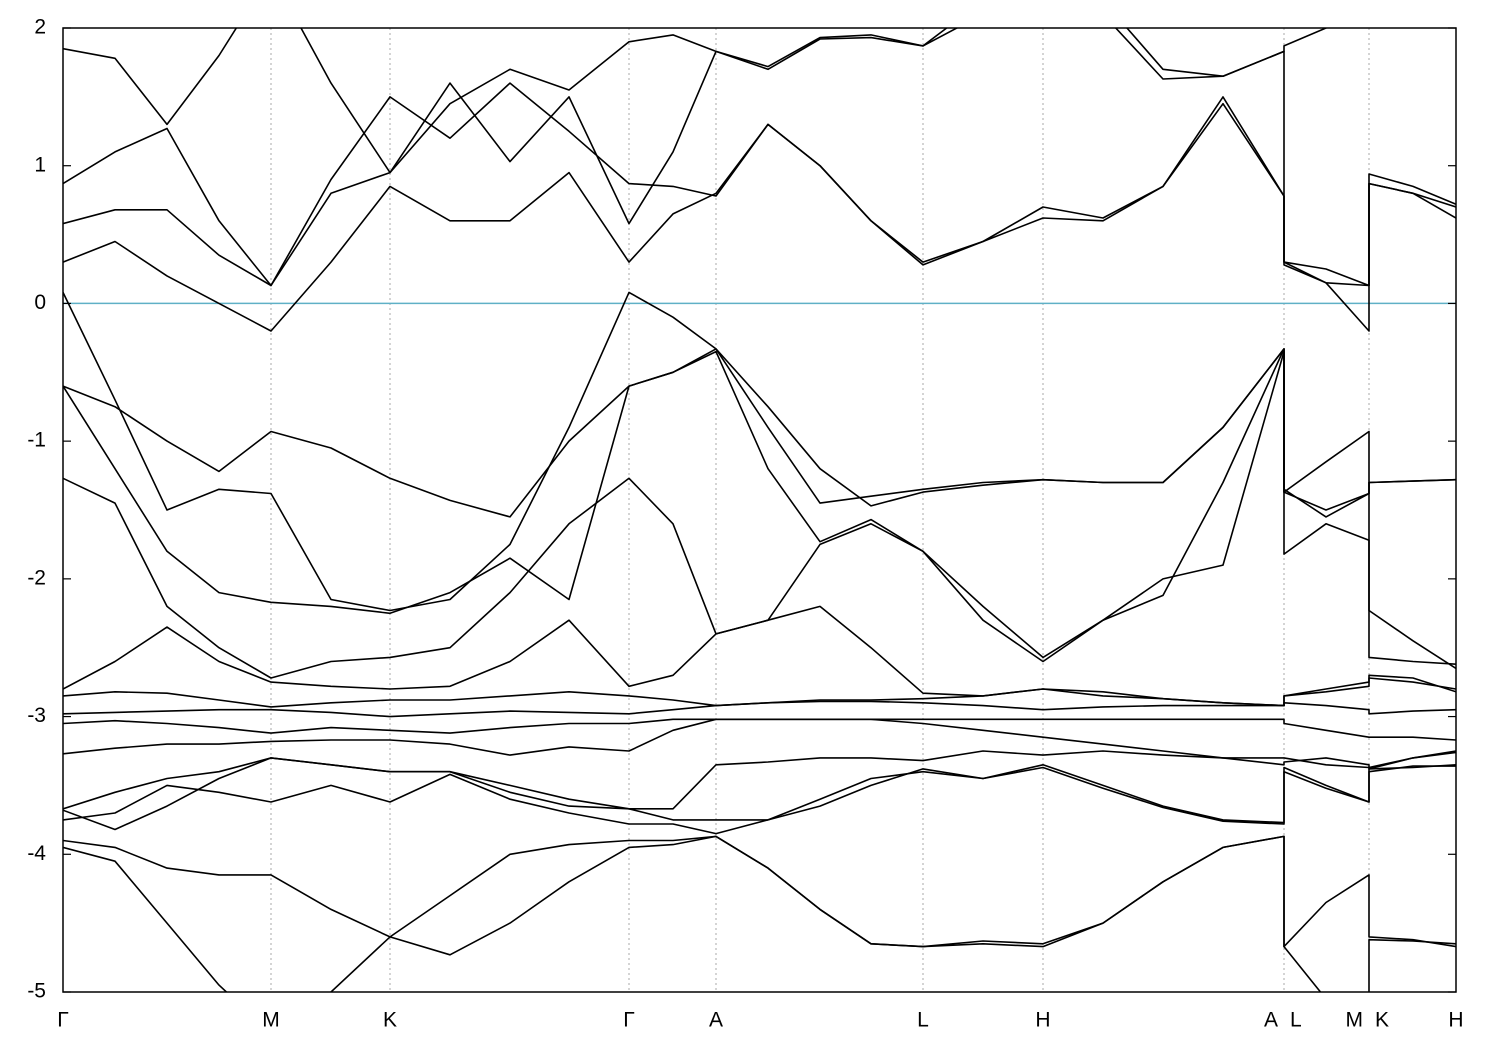  Describe the element at coordinates (40, 27) in the screenshot. I see `y-tick-label: 2` at that location.